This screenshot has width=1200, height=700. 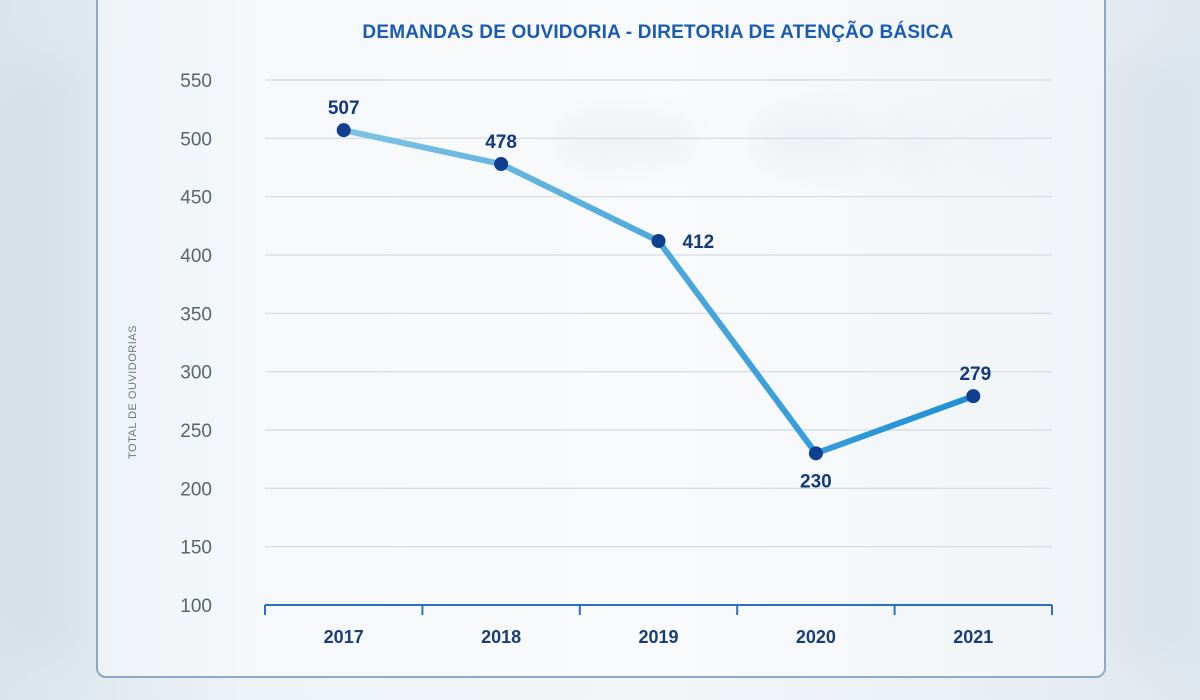 I want to click on data-label: 507, so click(x=344, y=108).